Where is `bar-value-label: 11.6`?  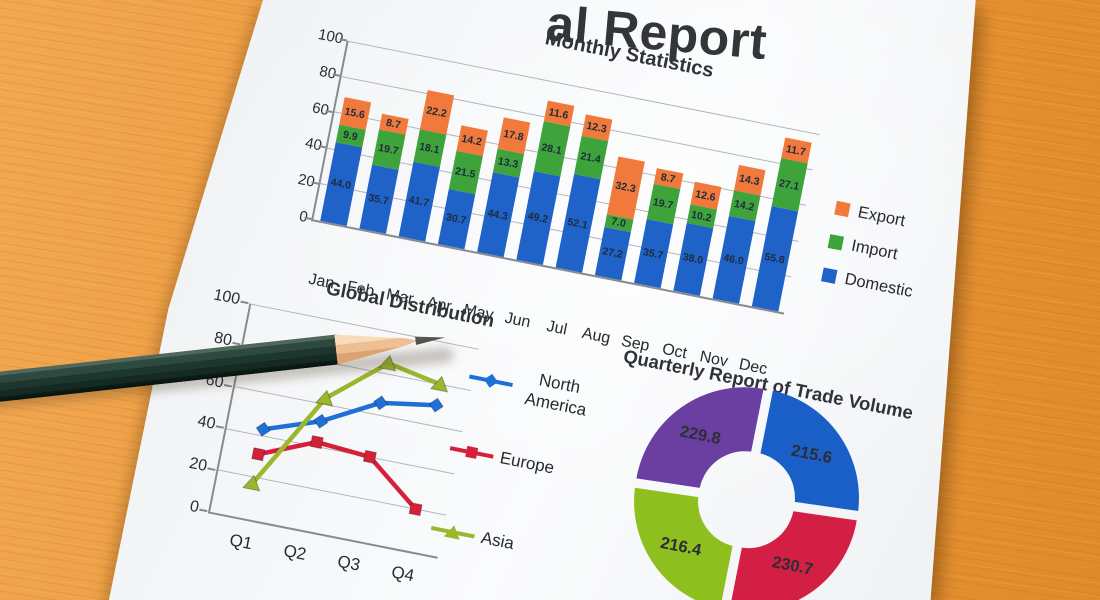
bar-value-label: 11.6 is located at coordinates (558, 113).